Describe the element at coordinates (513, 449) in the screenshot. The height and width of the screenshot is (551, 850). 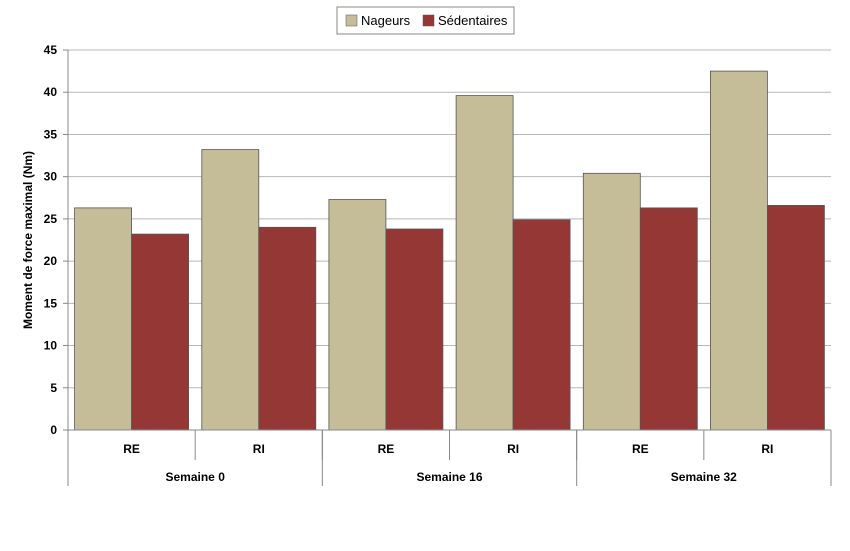
I see `x-category-3: RI` at that location.